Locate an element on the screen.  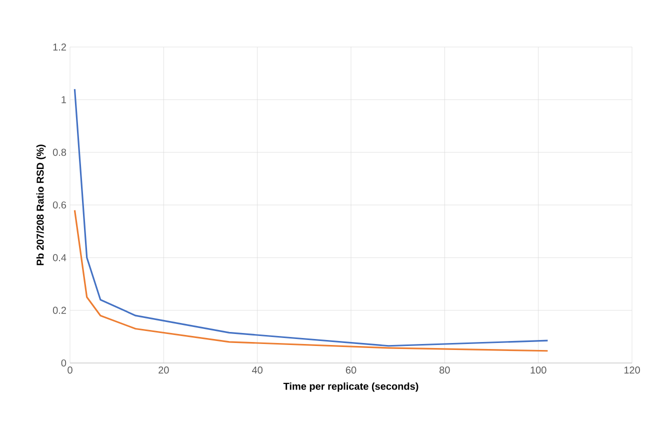
x-tick-label: 0 is located at coordinates (70, 370).